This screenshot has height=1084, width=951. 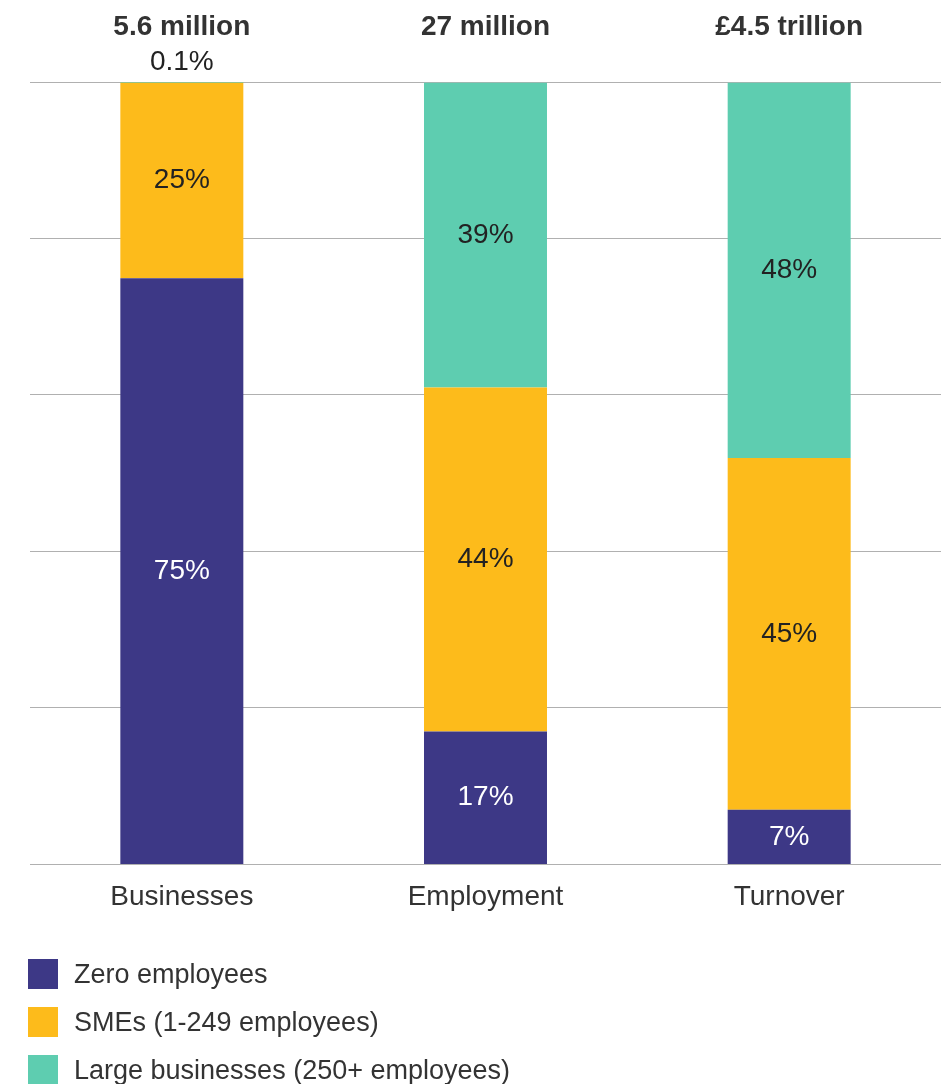 I want to click on text: 27 million, so click(x=485, y=25).